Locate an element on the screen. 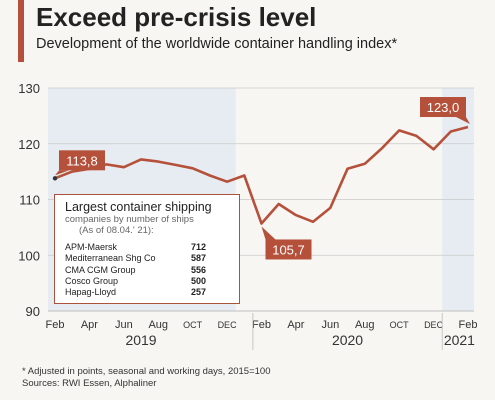  ship-count: 500 is located at coordinates (199, 280).